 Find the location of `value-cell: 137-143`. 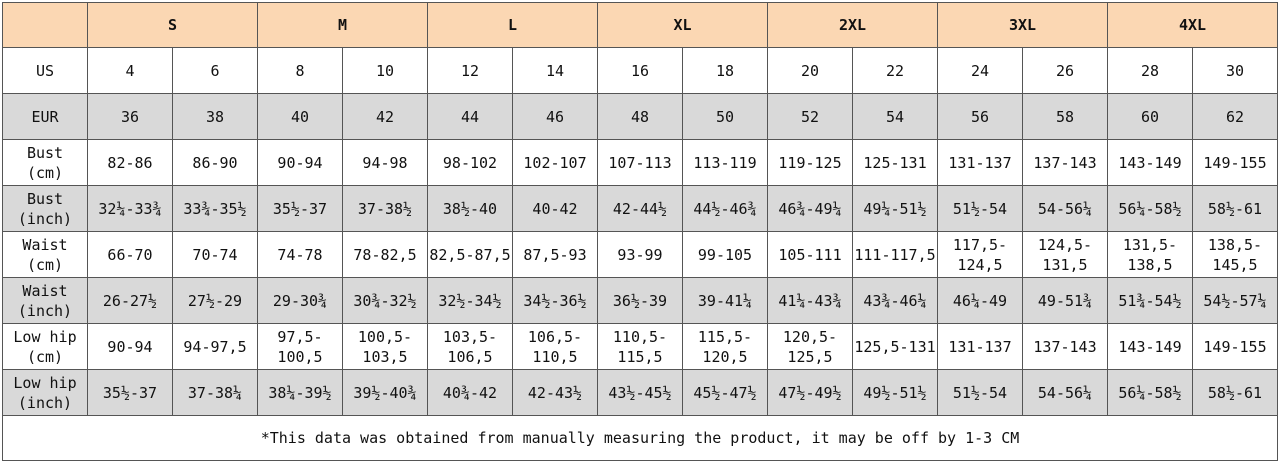

value-cell: 137-143 is located at coordinates (1065, 346).